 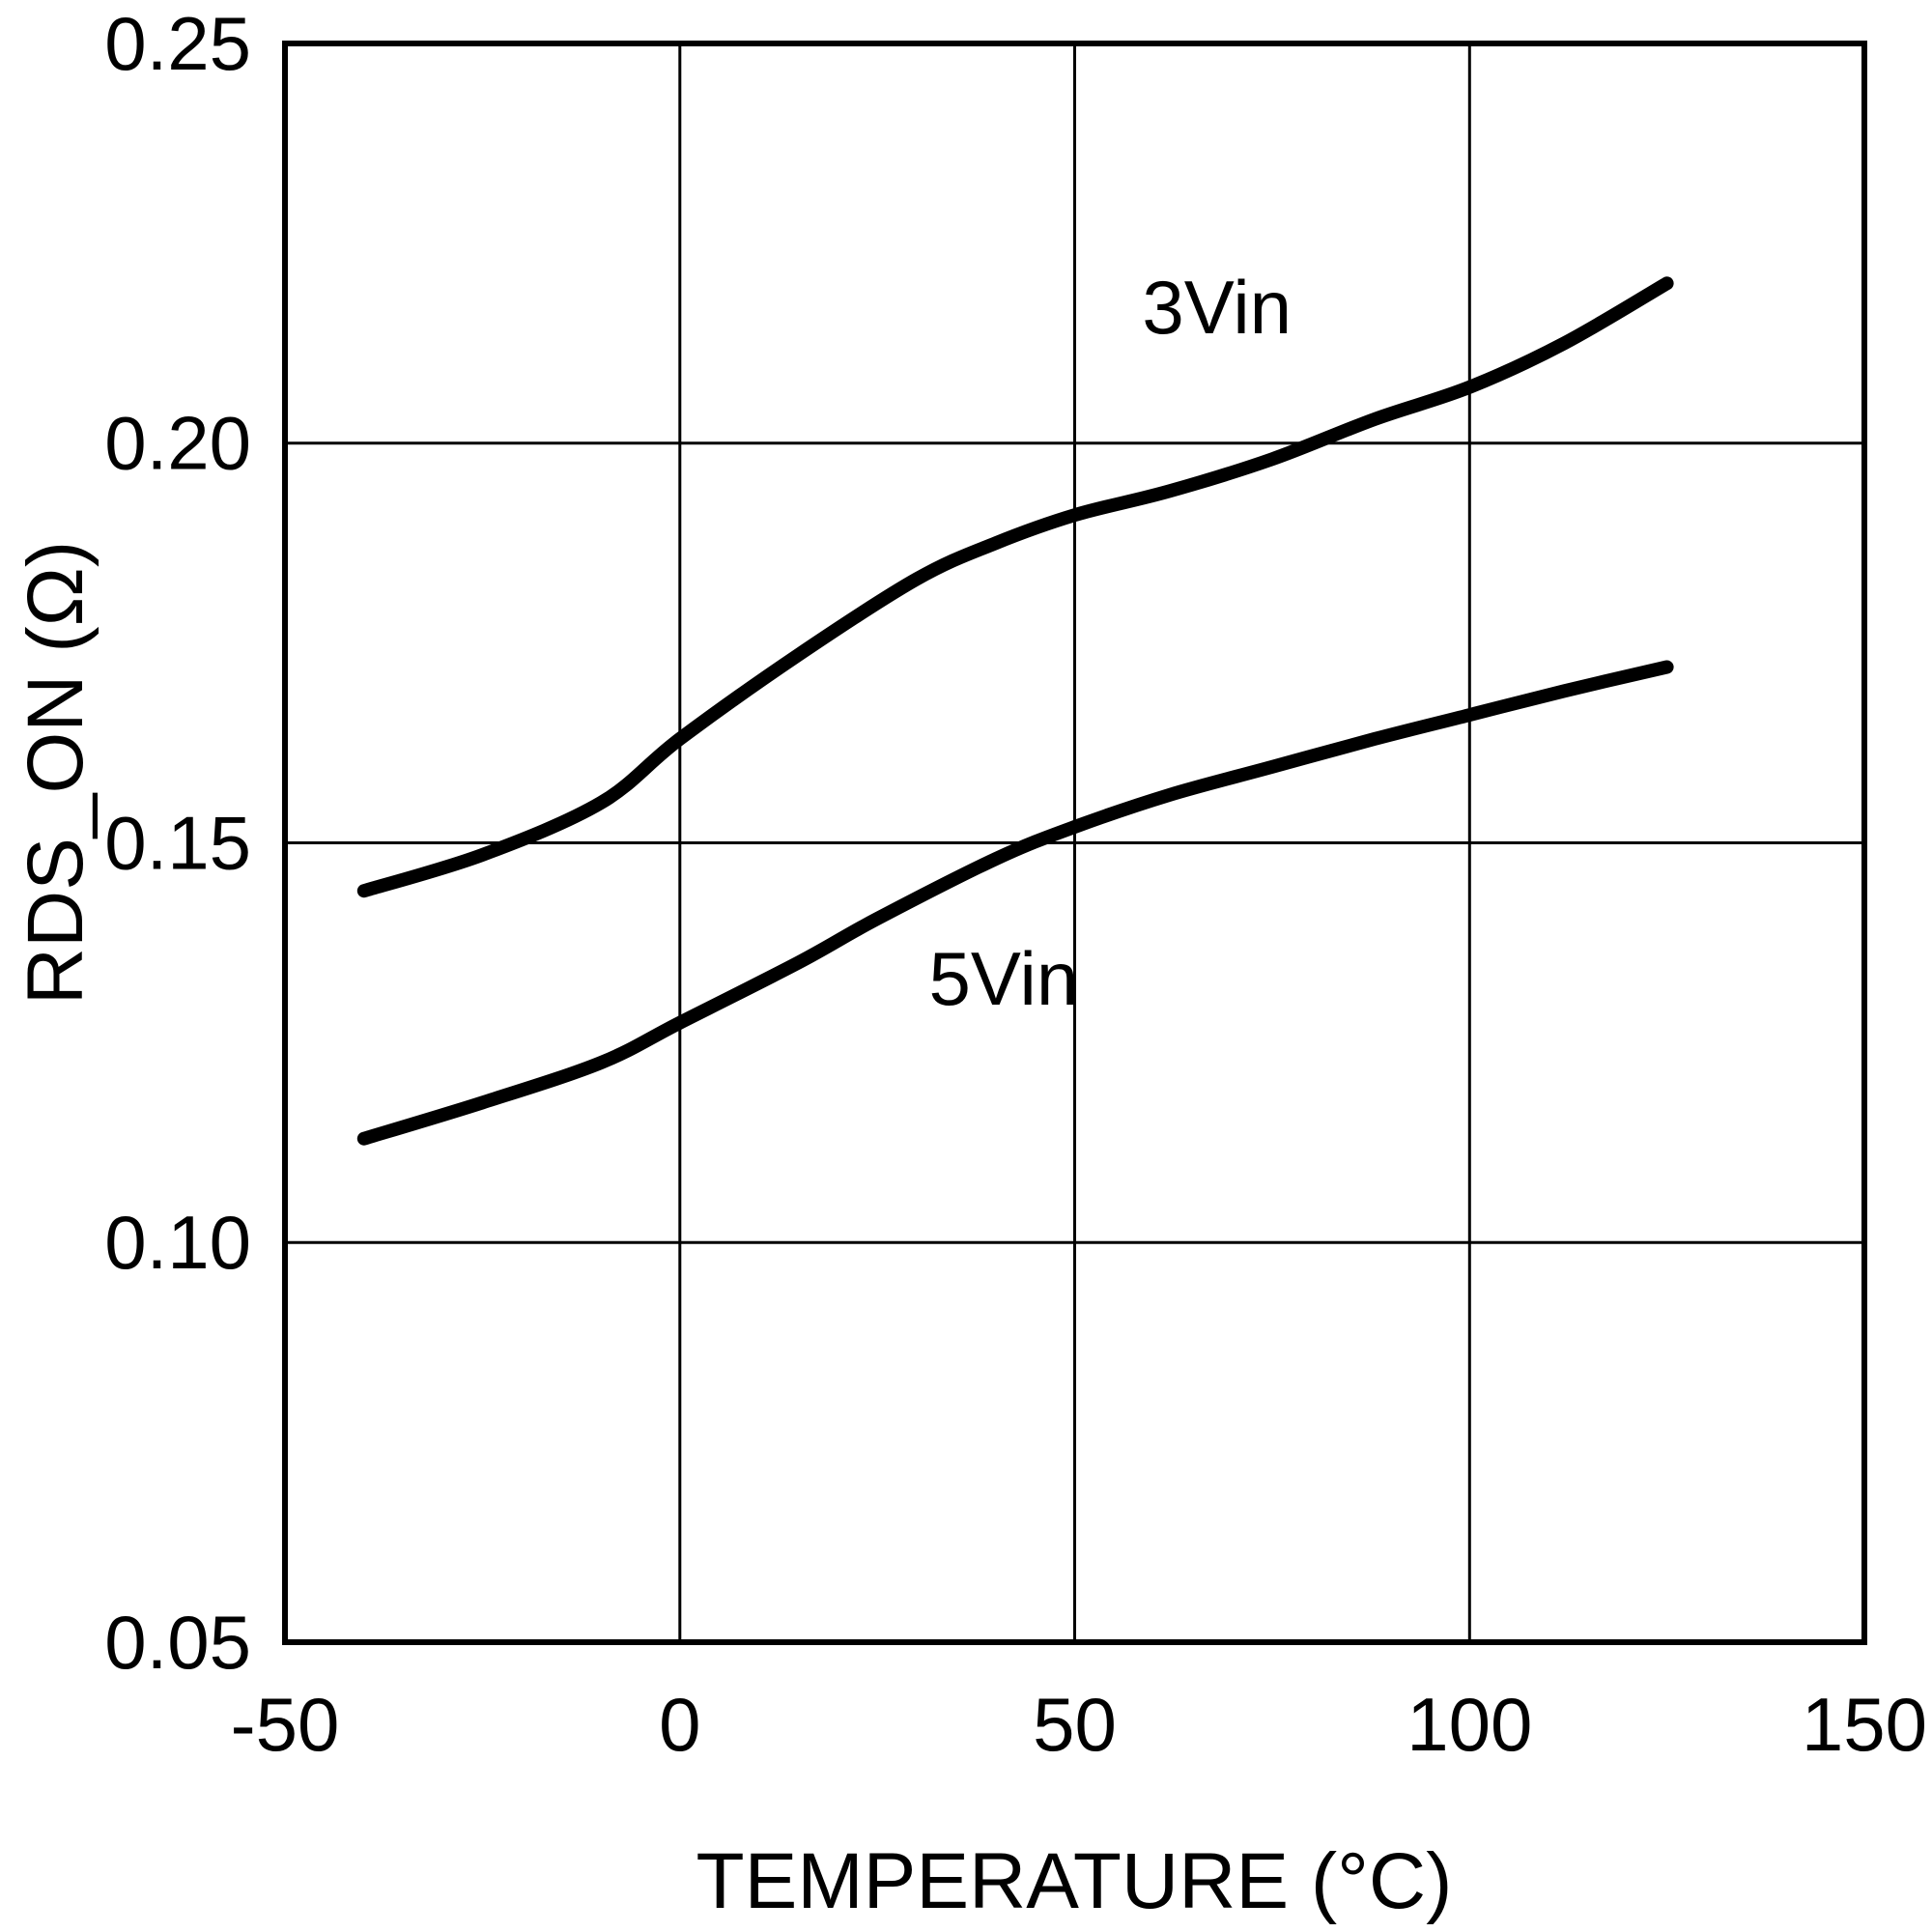 I want to click on x-tick-label: 150, so click(x=1864, y=1724).